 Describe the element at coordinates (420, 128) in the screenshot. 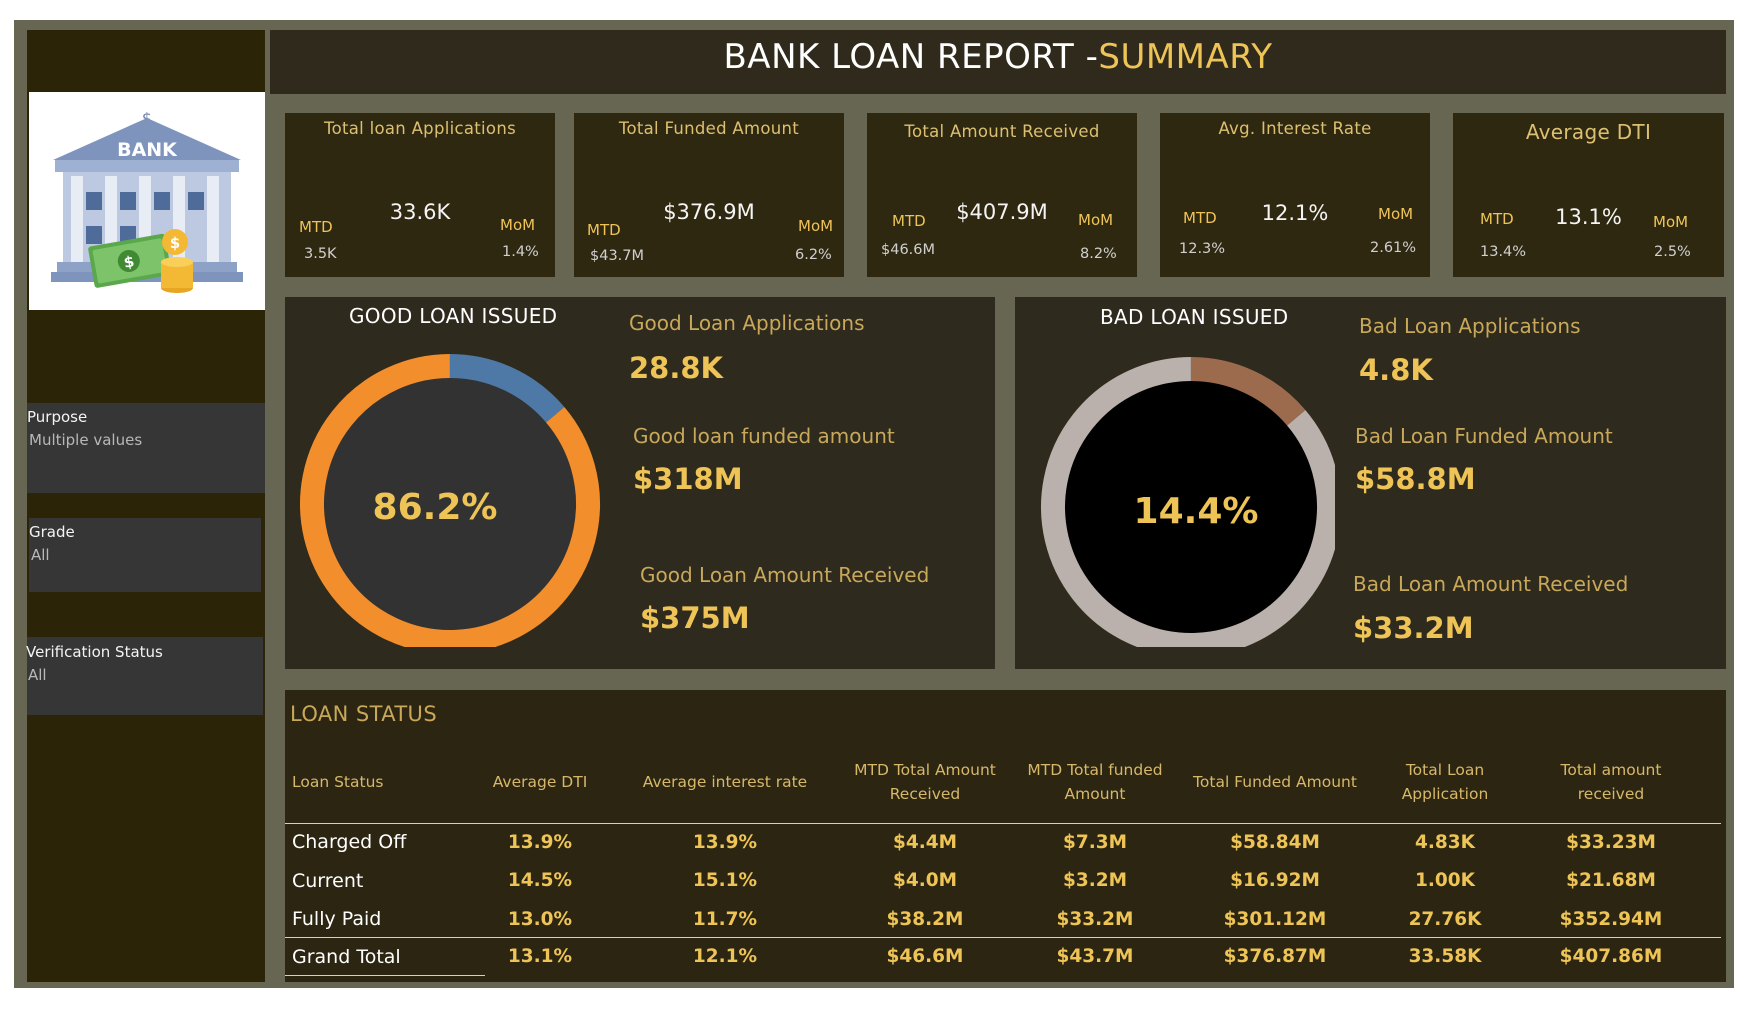

I see `kpi-title: Total loan Applications` at that location.